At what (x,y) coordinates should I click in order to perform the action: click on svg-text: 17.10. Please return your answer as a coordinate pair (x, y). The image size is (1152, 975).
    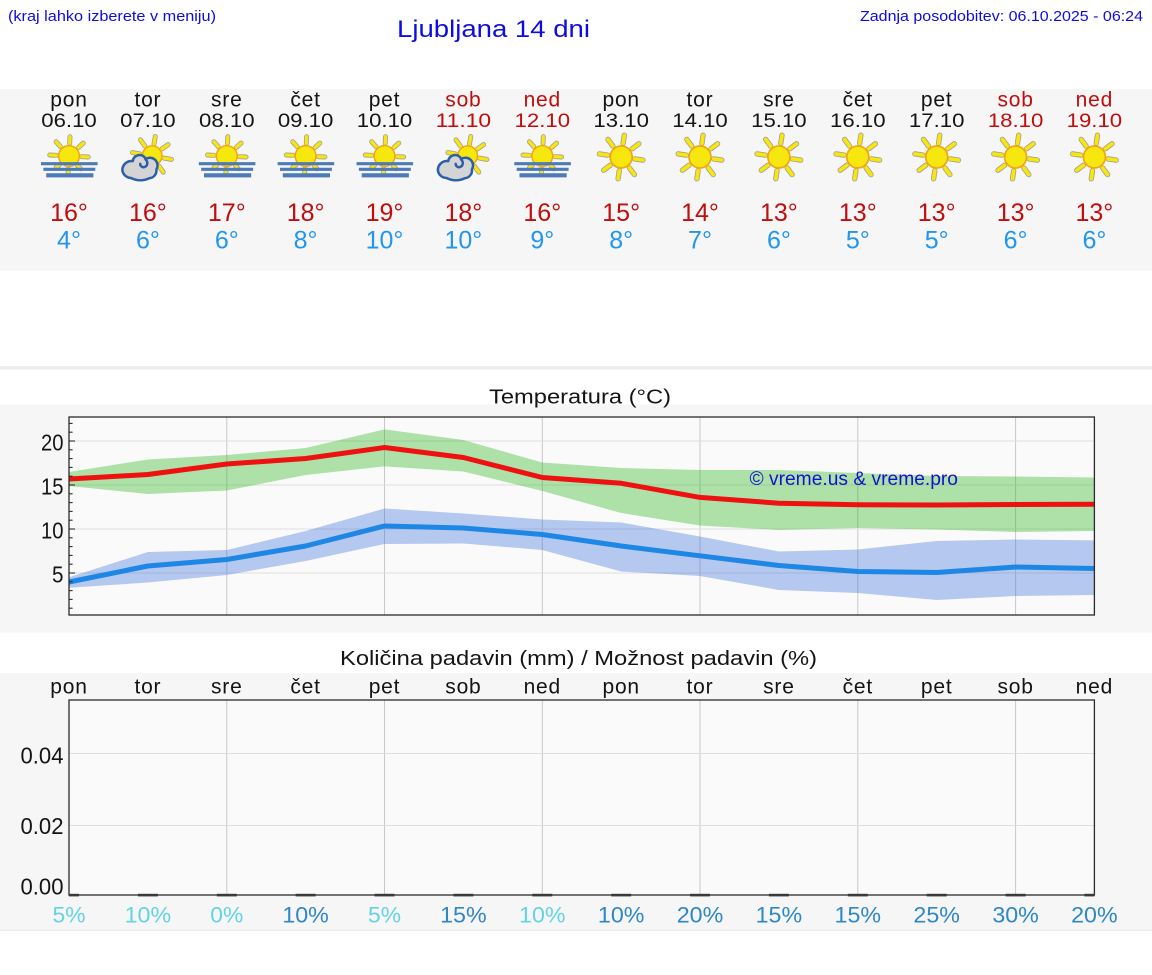
    Looking at the image, I should click on (937, 121).